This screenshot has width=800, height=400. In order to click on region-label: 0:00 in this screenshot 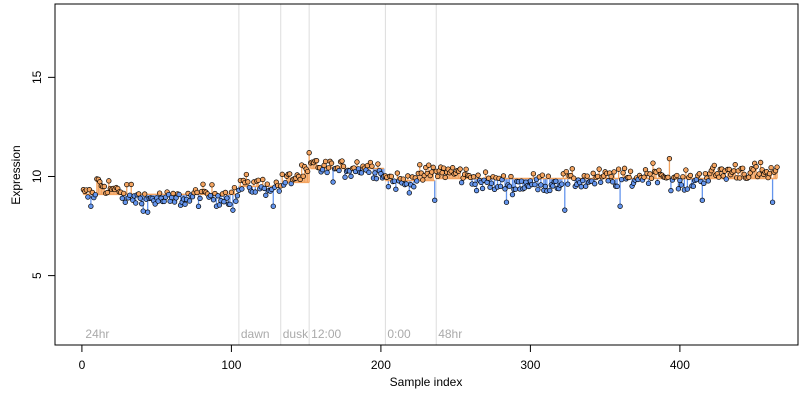, I will do `click(399, 334)`.